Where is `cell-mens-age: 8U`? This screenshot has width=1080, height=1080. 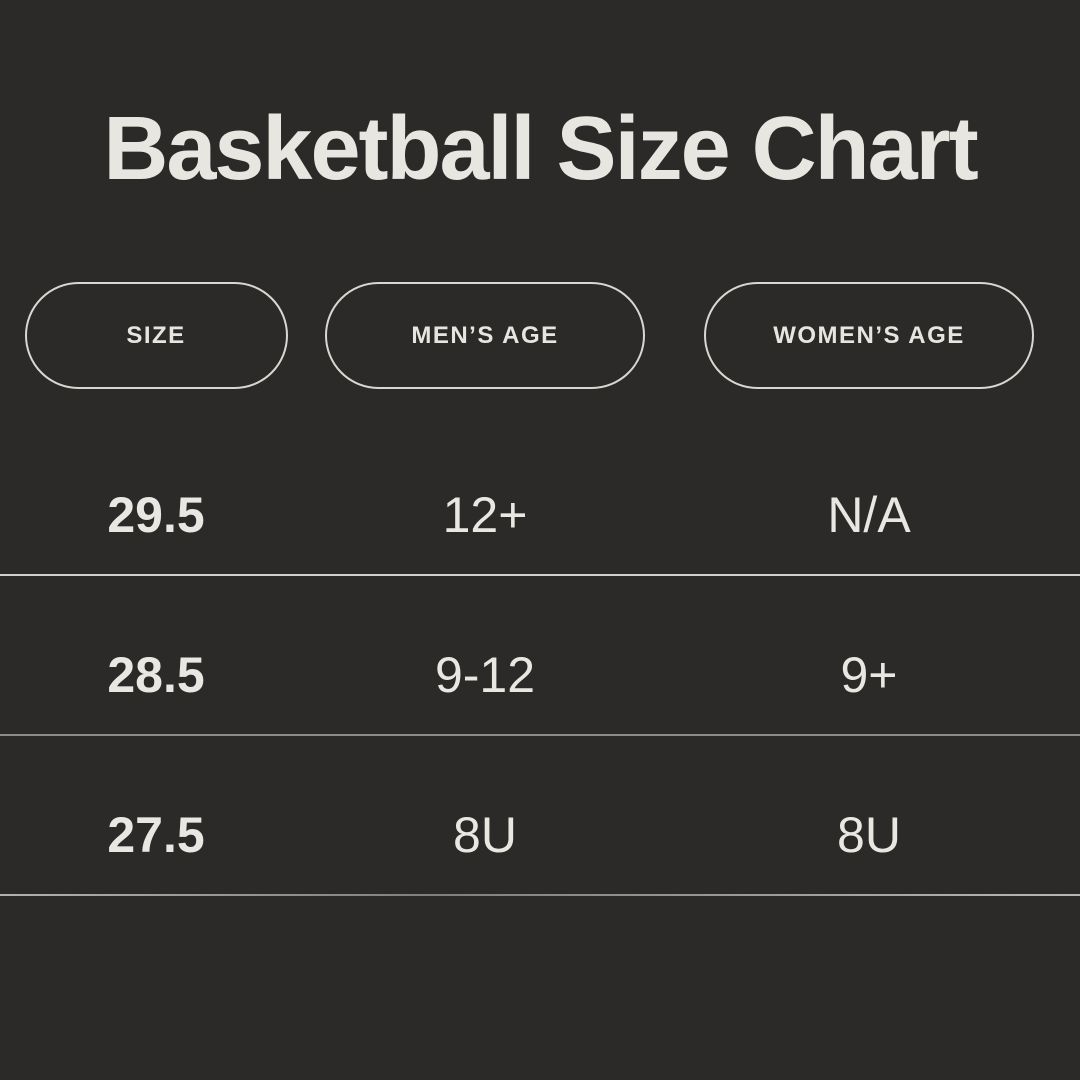 cell-mens-age: 8U is located at coordinates (485, 835).